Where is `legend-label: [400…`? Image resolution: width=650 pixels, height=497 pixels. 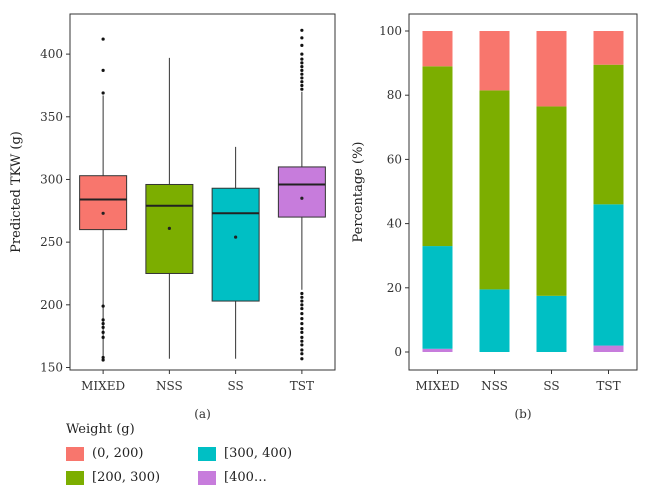 legend-label: [400… is located at coordinates (245, 477).